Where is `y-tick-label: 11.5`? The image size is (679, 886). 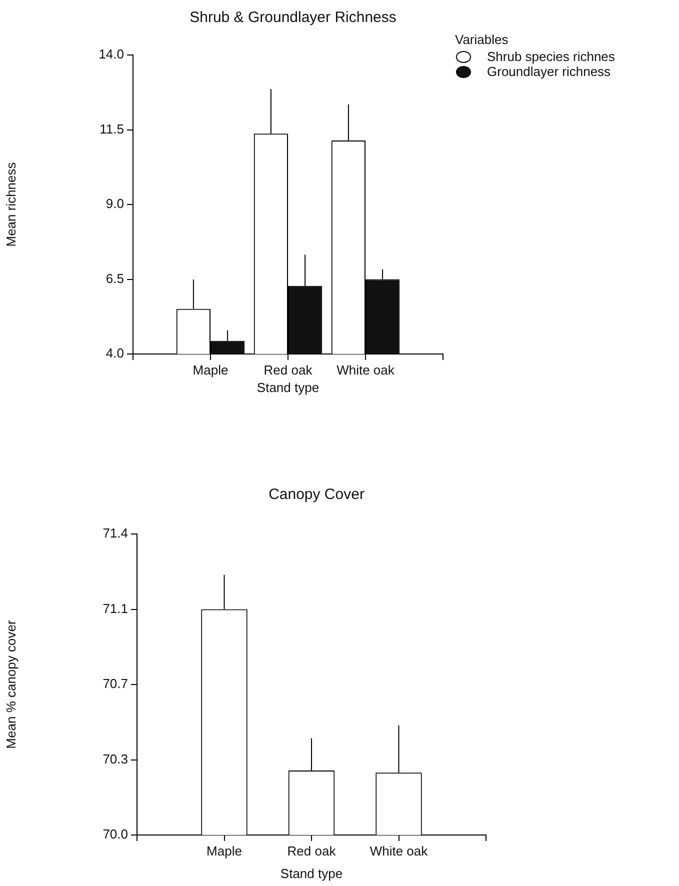
y-tick-label: 11.5 is located at coordinates (112, 128).